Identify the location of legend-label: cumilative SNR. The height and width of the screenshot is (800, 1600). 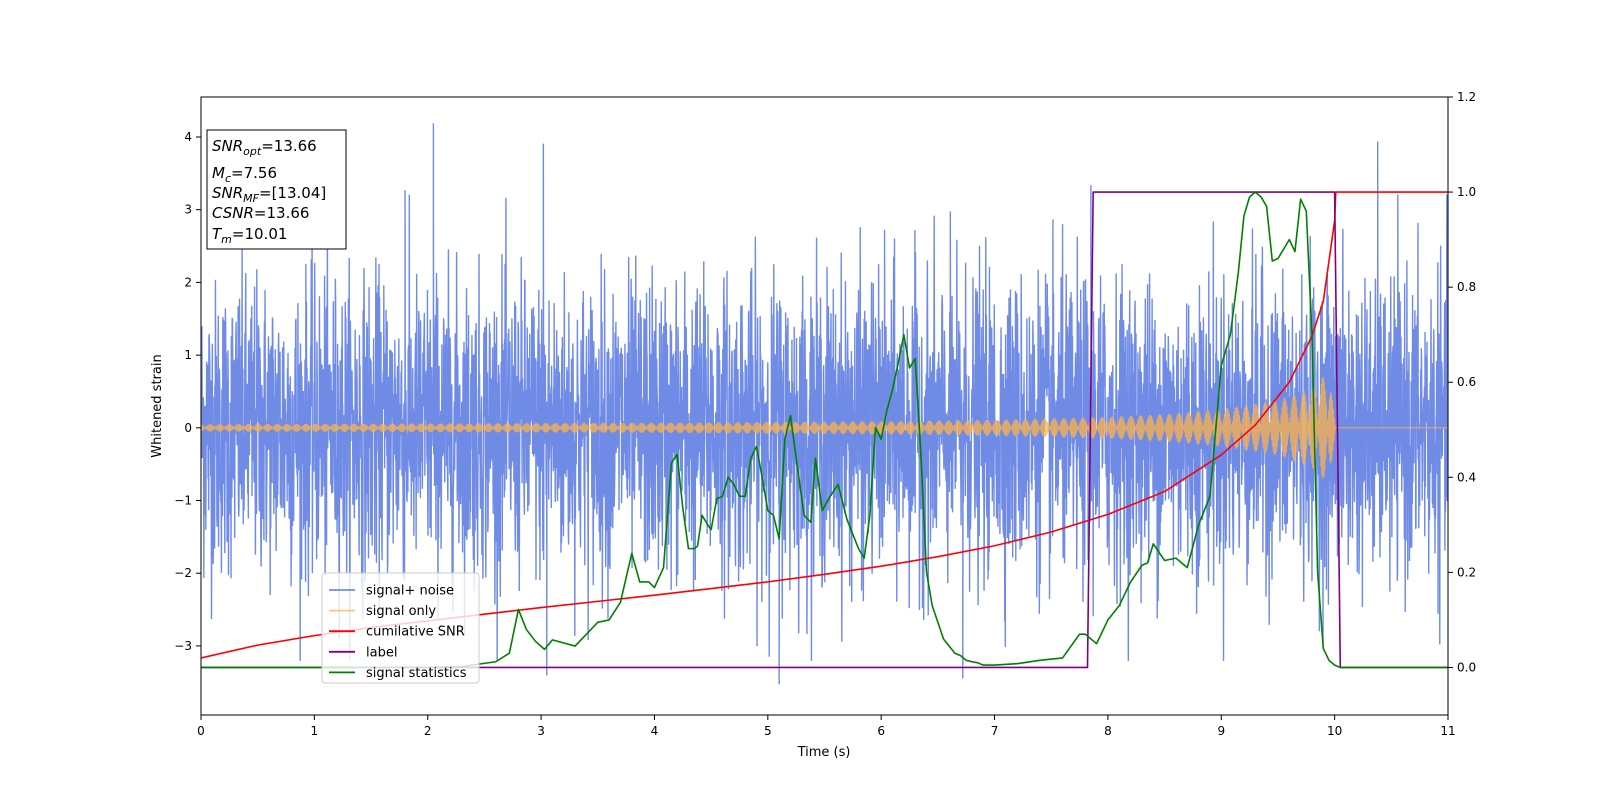
(415, 632).